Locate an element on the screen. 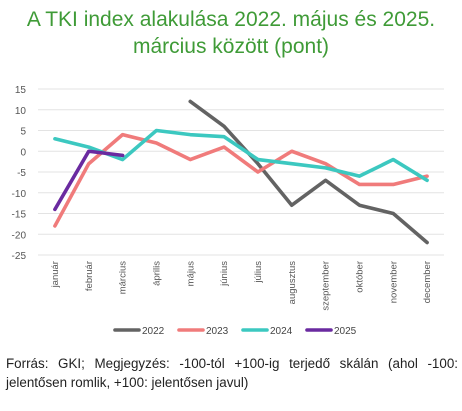 The image size is (462, 411). chart-title-line-2: március között (pont) is located at coordinates (231, 46).